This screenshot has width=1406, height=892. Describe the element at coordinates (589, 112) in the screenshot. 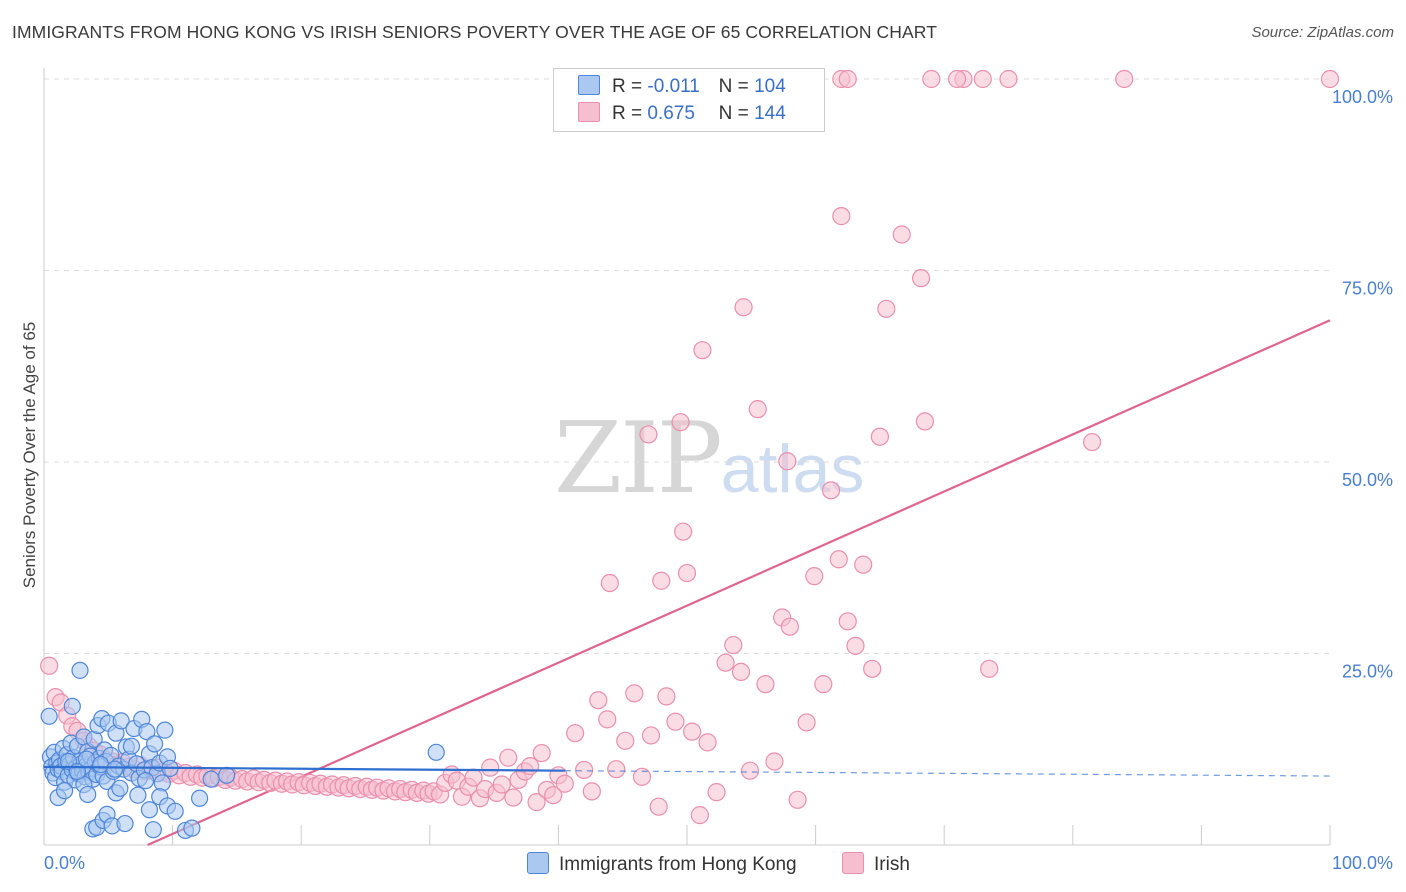

I see `legend-swatch-pink` at that location.